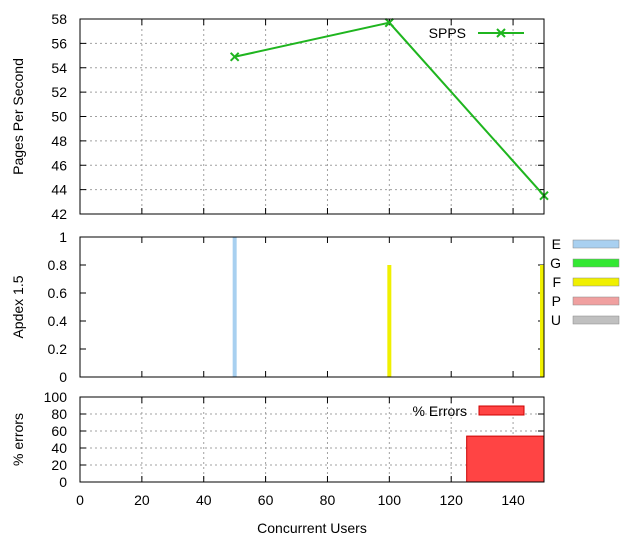 The height and width of the screenshot is (540, 640). What do you see at coordinates (447, 33) in the screenshot?
I see `legend-label-spps: SPPS` at bounding box center [447, 33].